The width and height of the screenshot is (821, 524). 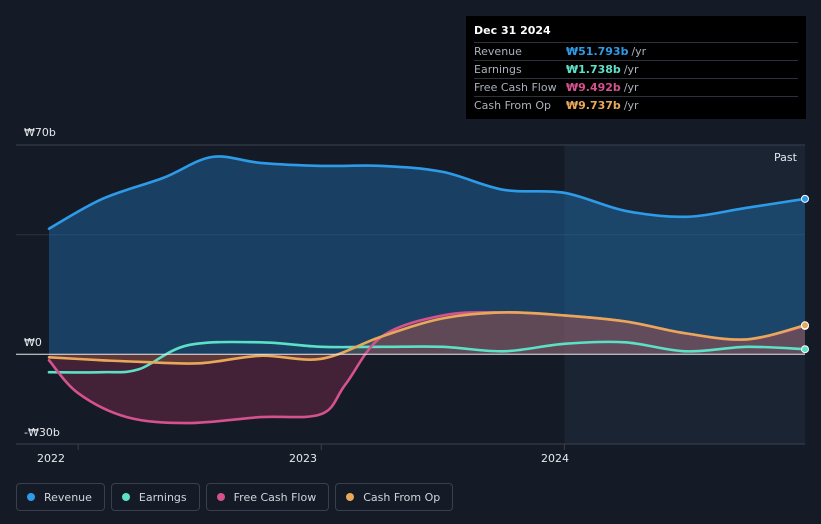 What do you see at coordinates (805, 325) in the screenshot?
I see `series-endpoint-cash-from-op` at bounding box center [805, 325].